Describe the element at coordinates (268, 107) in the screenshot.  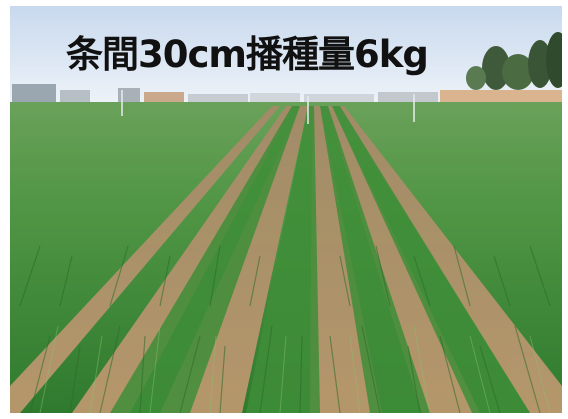
I see `field-poles` at that location.